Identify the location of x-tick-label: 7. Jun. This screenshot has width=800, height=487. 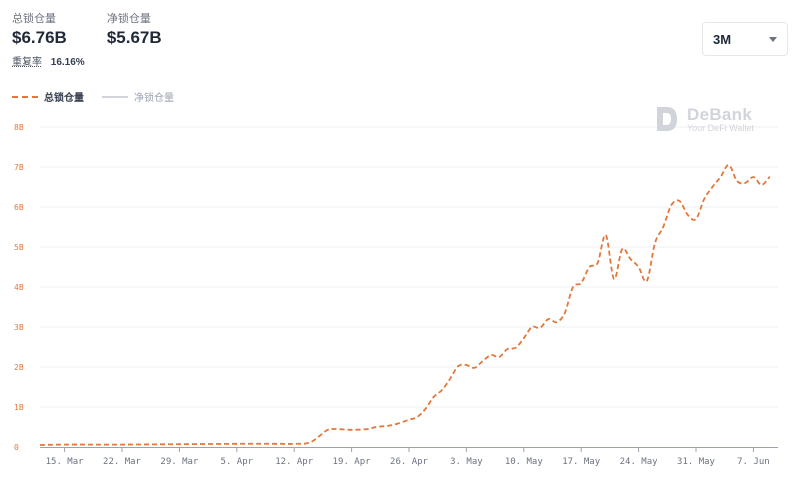
(753, 462).